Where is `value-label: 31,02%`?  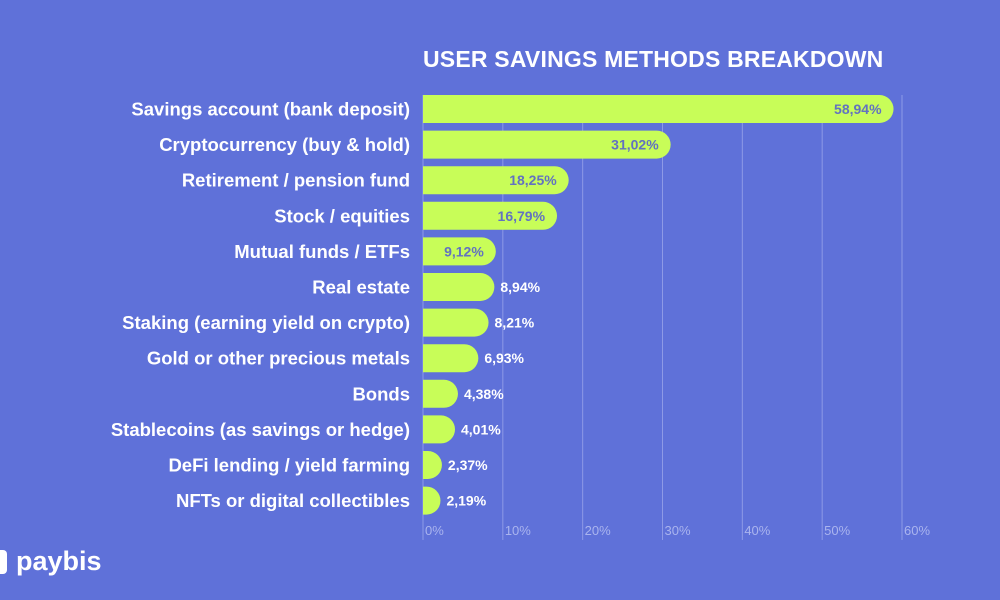 value-label: 31,02% is located at coordinates (635, 145).